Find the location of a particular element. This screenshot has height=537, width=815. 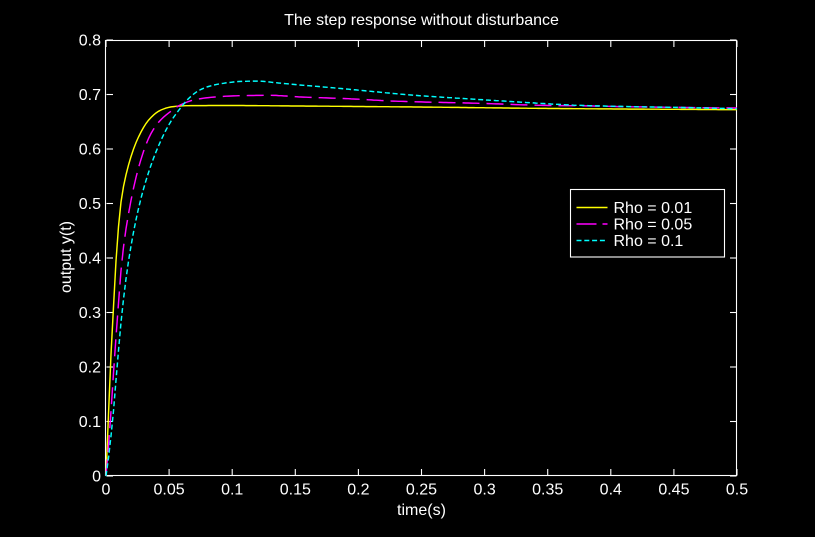

svg-text: Rho = 0.05 is located at coordinates (653, 225).